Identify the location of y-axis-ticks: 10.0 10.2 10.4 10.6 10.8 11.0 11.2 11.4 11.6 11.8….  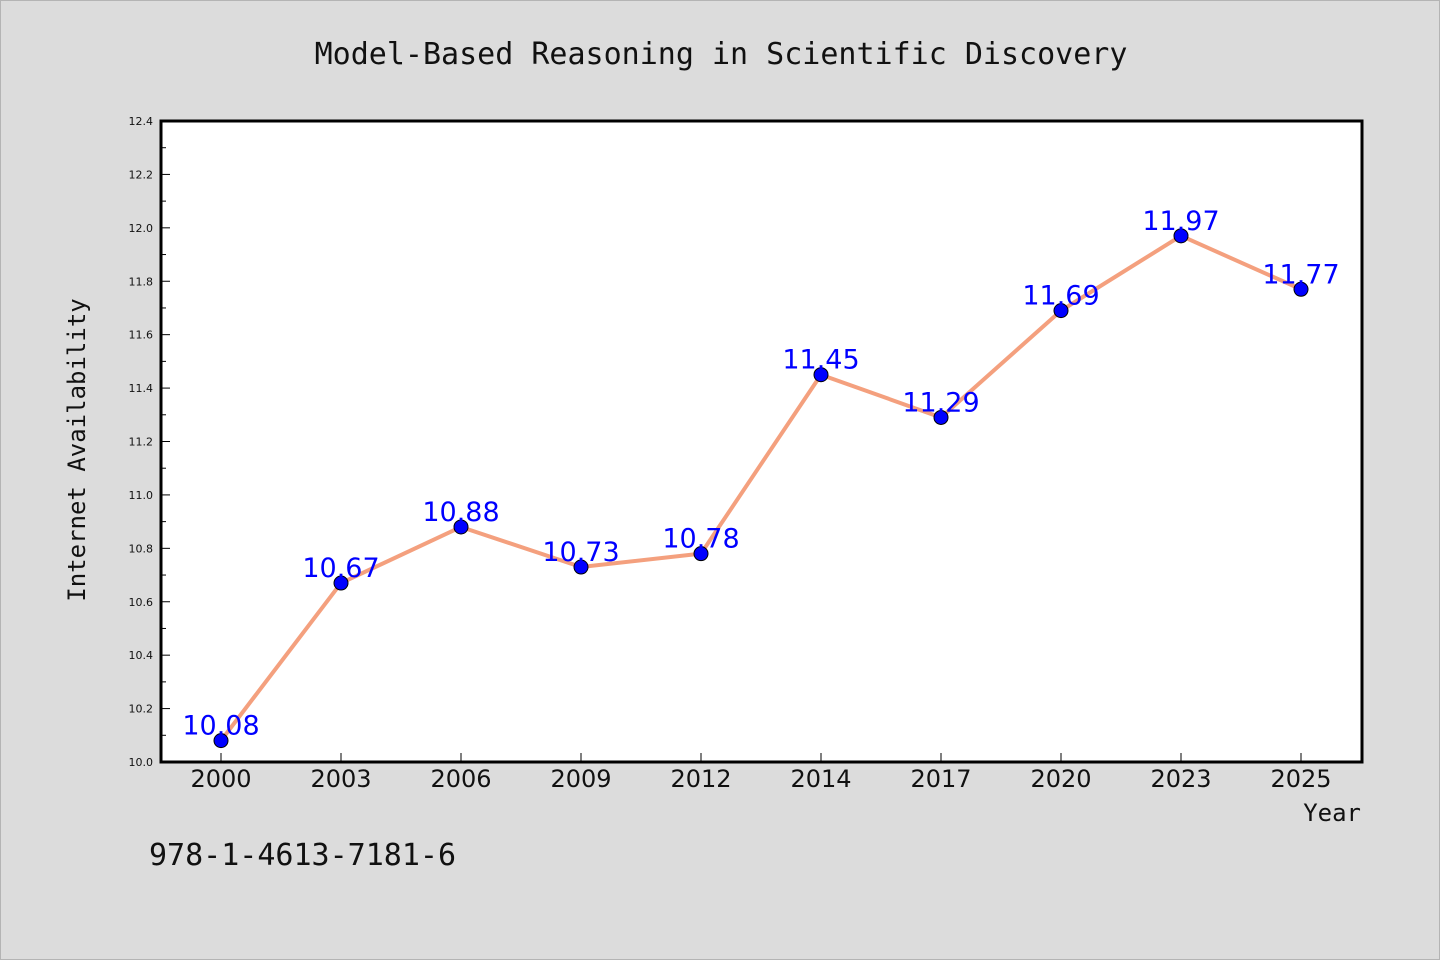
(149, 442).